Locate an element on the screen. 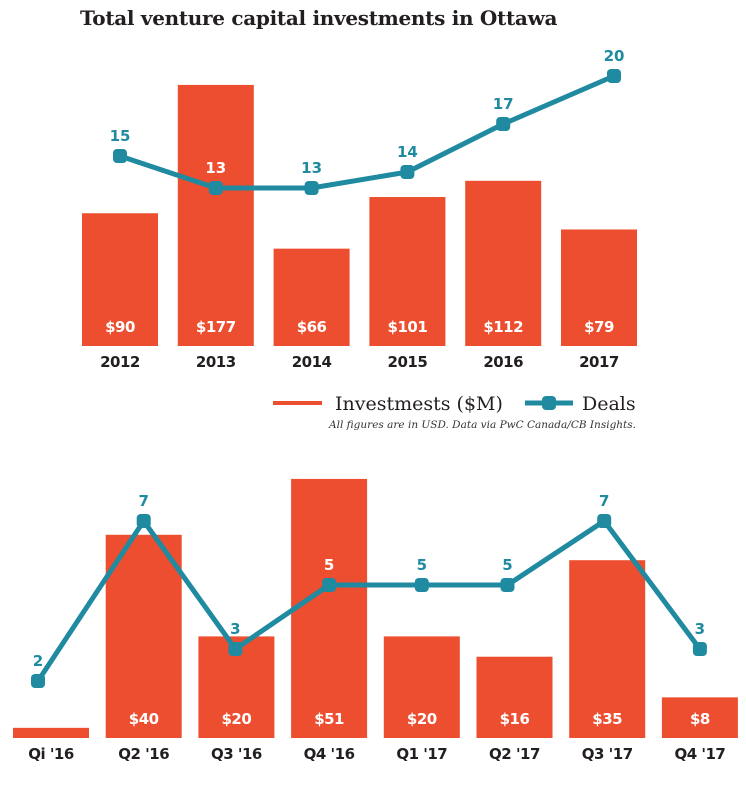 This screenshot has height=786, width=746. legend-investments-label: Investmests ($M) is located at coordinates (419, 404).